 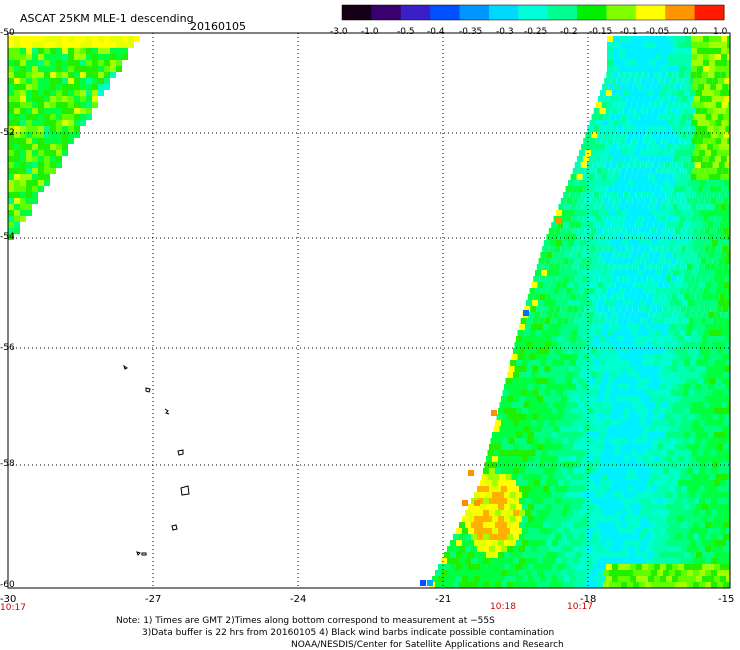 I want to click on lat-label: -58, so click(x=7, y=464).